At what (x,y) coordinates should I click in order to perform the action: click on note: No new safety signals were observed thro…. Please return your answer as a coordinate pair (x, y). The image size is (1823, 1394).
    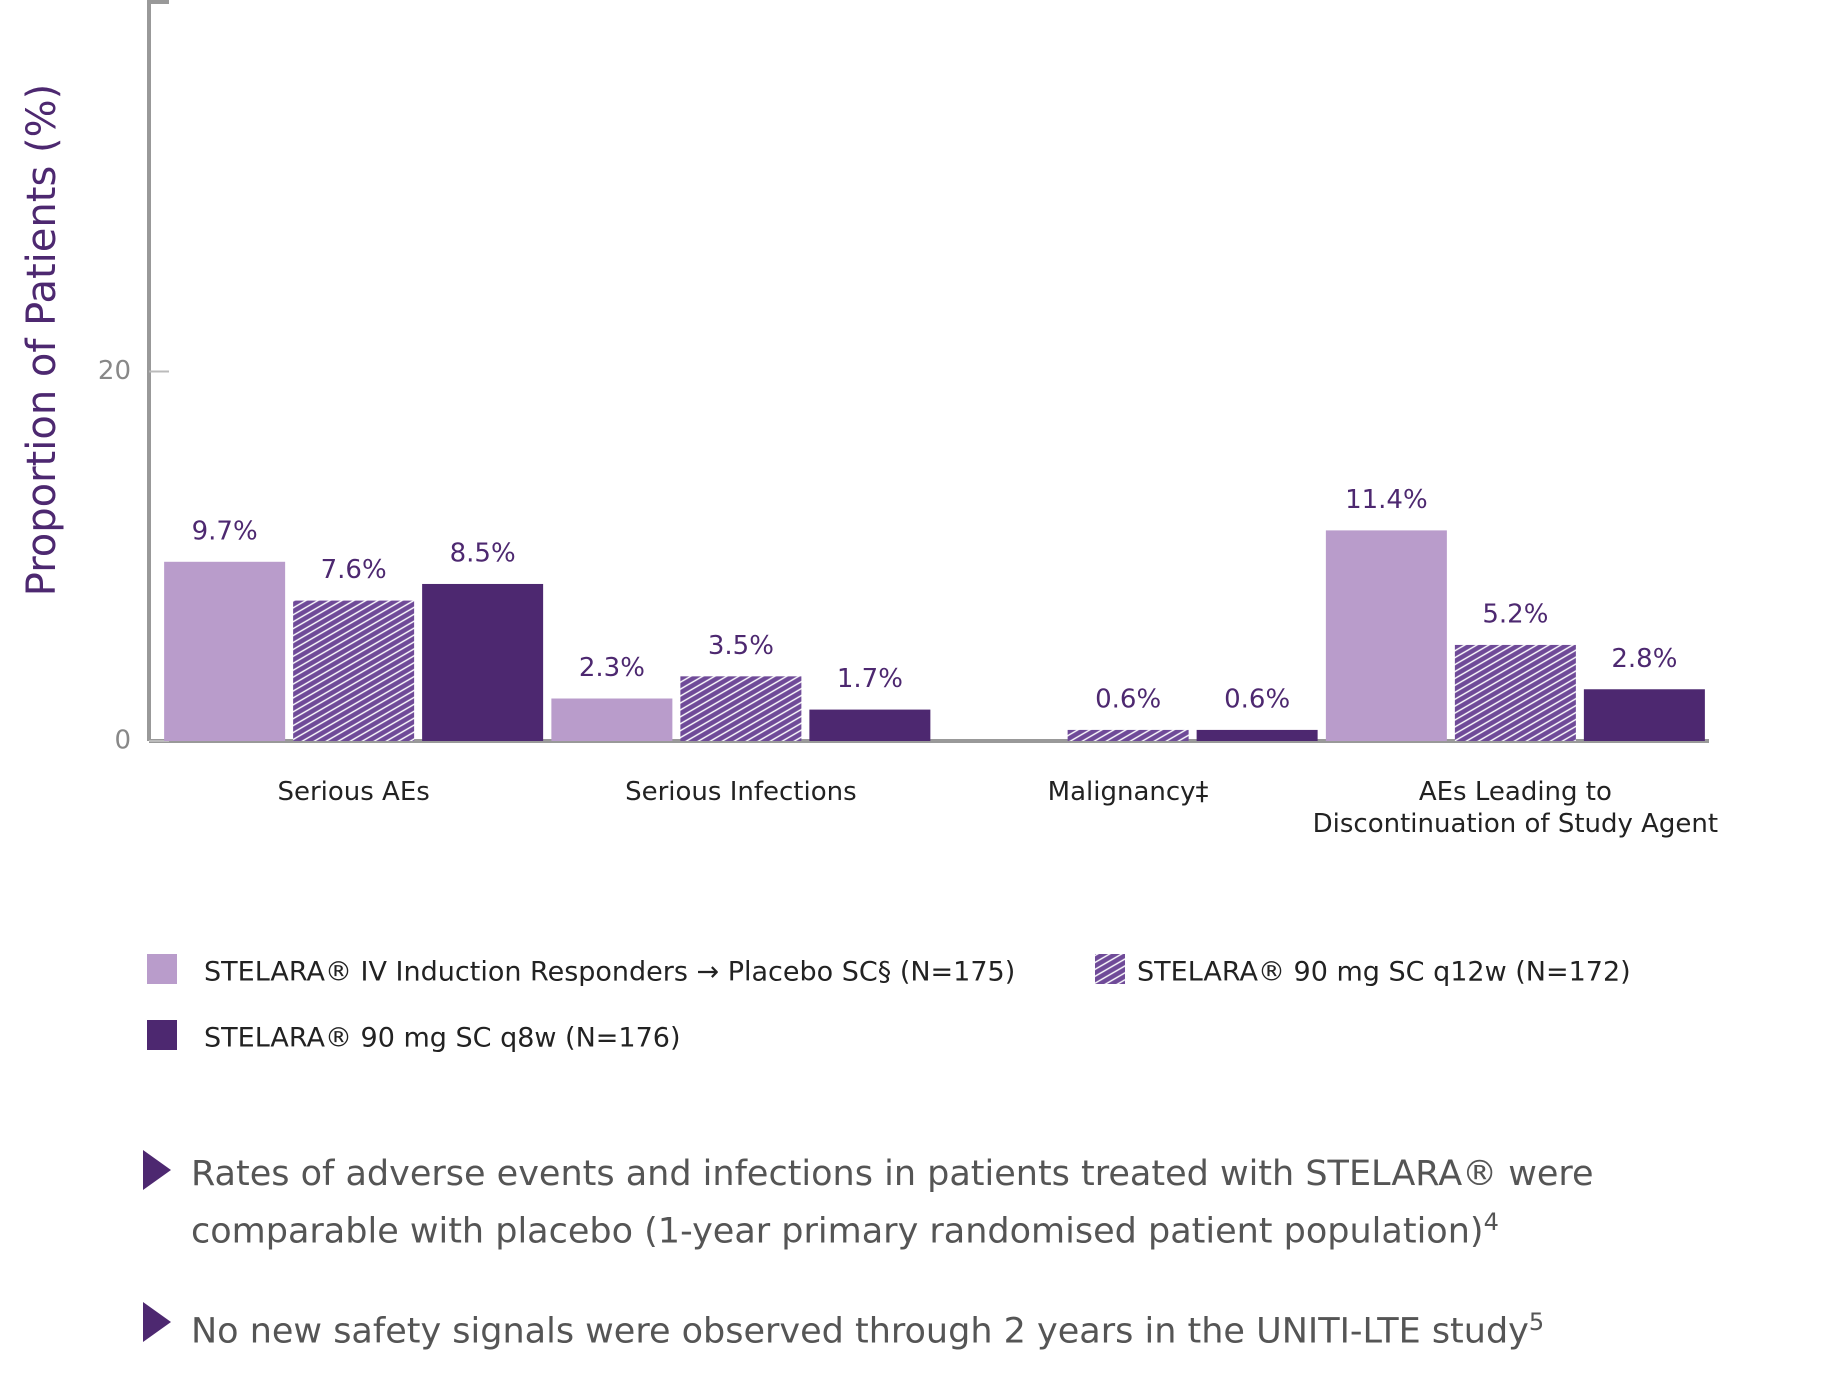
    Looking at the image, I should click on (971, 1327).